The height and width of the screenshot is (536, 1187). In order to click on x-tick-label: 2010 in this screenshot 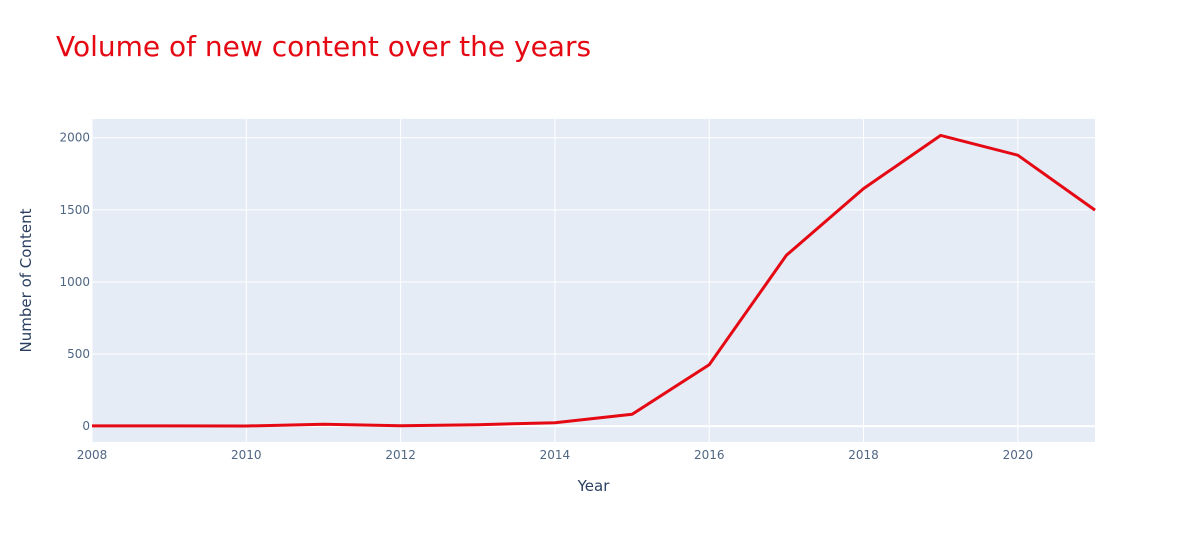, I will do `click(246, 455)`.